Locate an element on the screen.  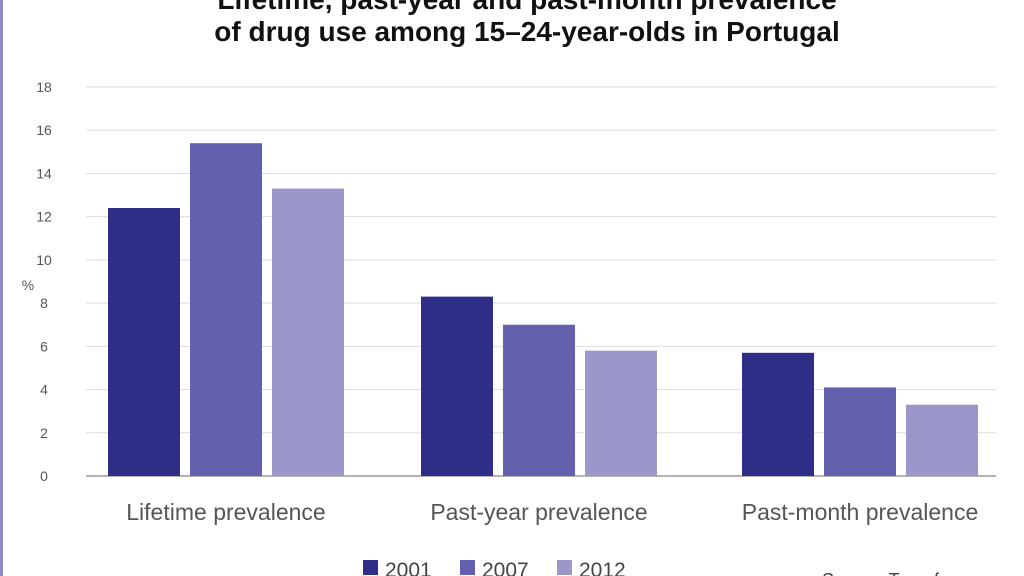
category-label: Lifetime prevalence is located at coordinates (225, 512).